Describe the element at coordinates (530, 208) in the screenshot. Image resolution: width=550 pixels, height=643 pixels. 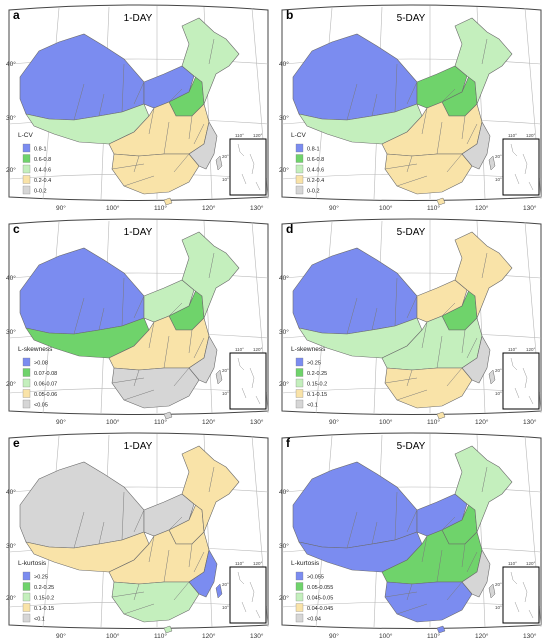
I see `lon-tick: 130°` at that location.